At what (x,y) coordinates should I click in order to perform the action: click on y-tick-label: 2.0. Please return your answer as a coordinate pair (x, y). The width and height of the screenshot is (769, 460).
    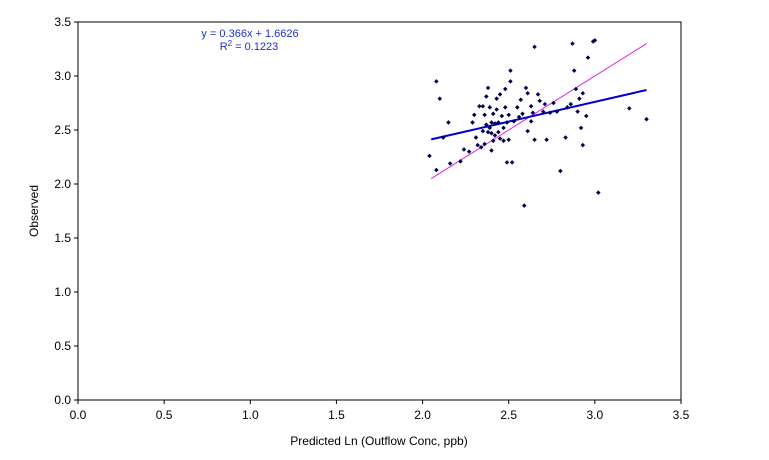
    Looking at the image, I should click on (62, 184).